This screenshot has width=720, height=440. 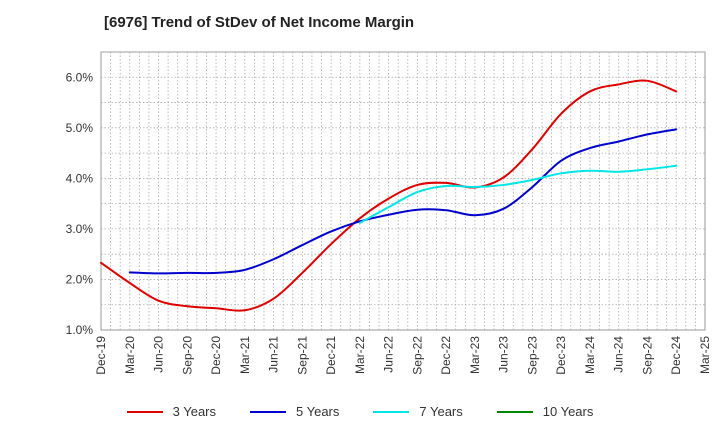 I want to click on y-tick-label: 6.0%, so click(x=80, y=77).